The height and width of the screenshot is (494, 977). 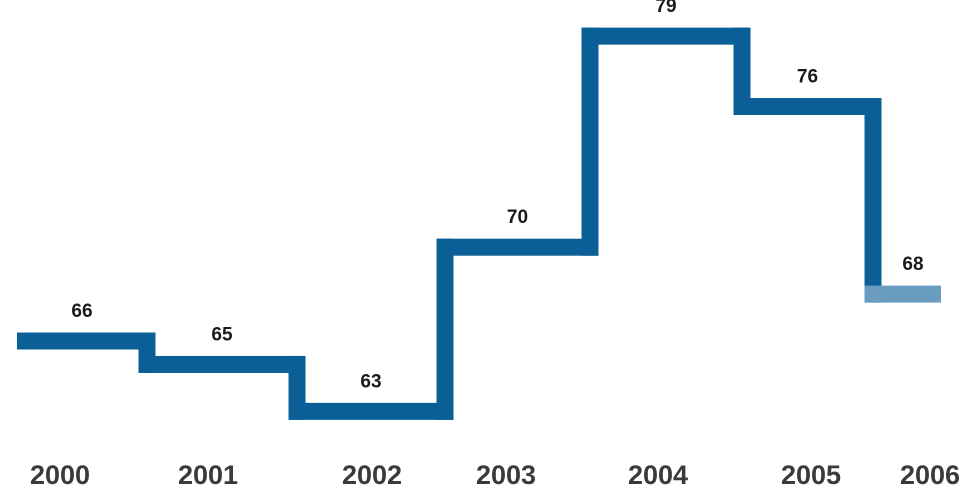 I want to click on x-tick-label-2002: 2002, so click(x=372, y=475).